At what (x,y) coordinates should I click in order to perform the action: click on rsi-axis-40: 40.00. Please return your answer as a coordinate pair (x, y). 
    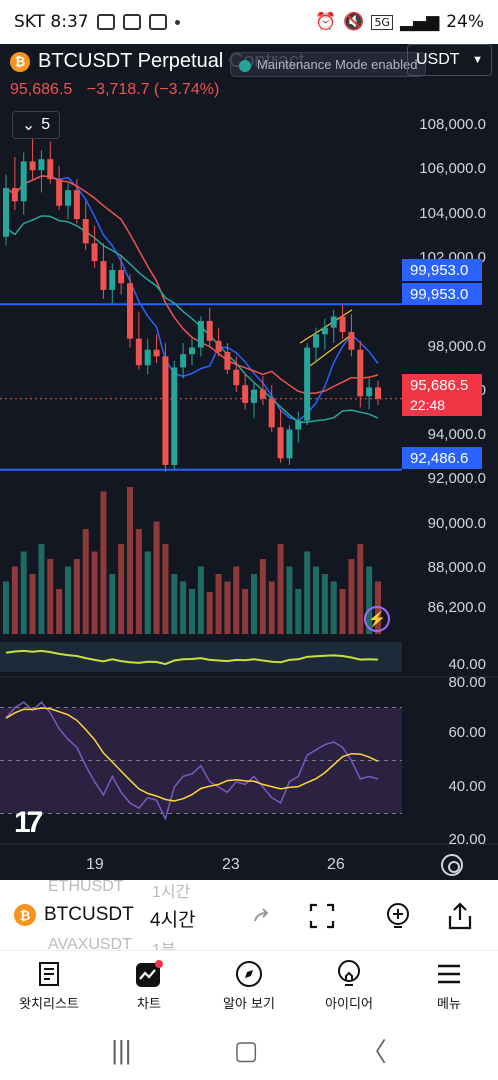
    Looking at the image, I should click on (467, 786).